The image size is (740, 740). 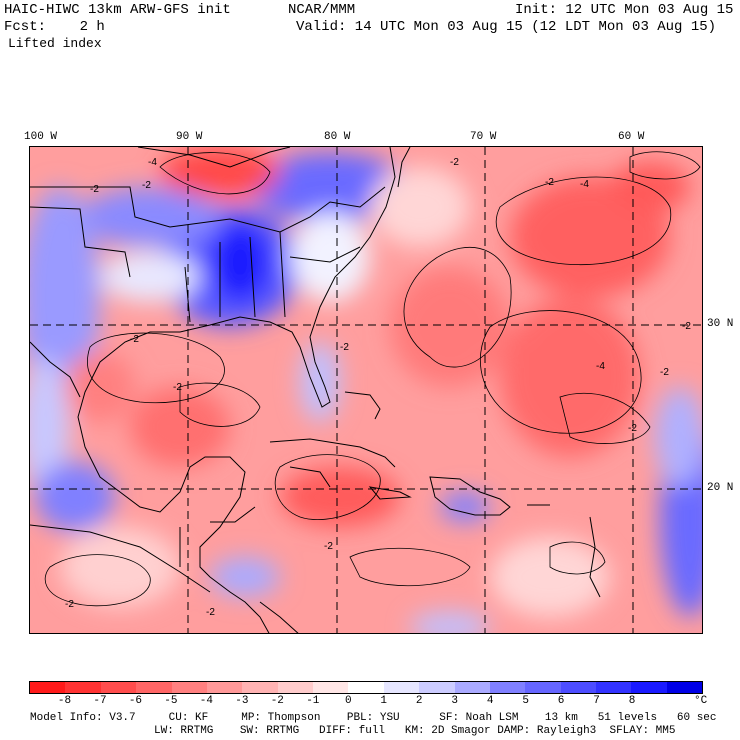 What do you see at coordinates (419, 701) in the screenshot?
I see `colorbar-tick-label: 2` at bounding box center [419, 701].